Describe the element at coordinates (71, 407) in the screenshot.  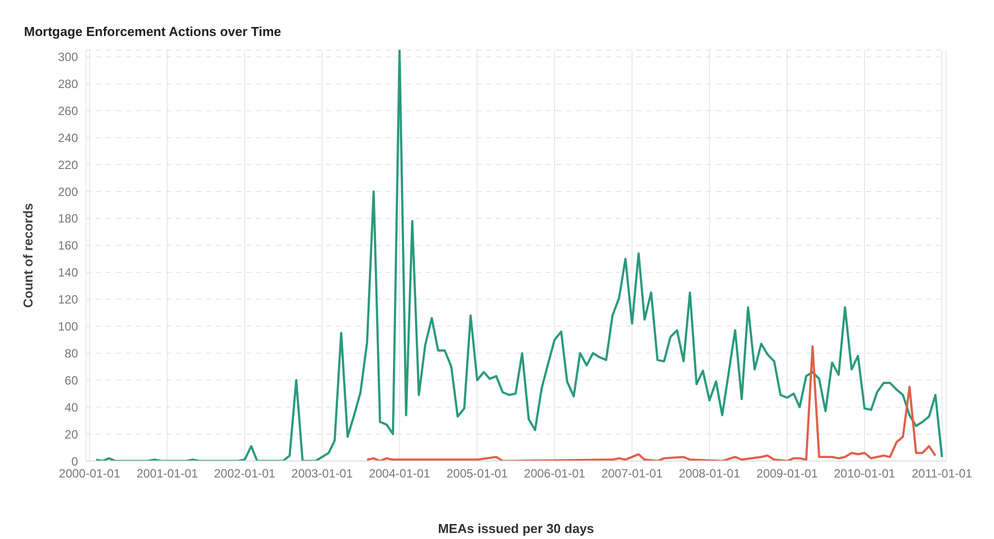
I see `y-tick-label: 40` at that location.